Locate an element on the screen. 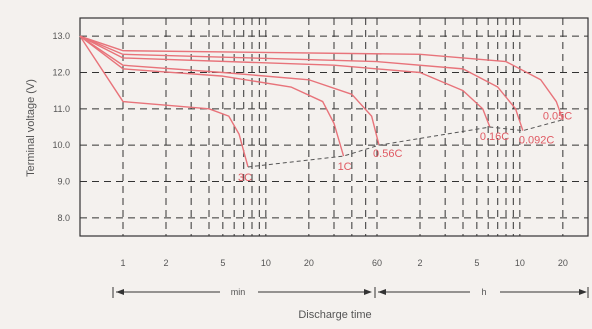 The width and height of the screenshot is (592, 329). x-axis-ticks: 1 2 5 10 20 60 2 5 10 20 is located at coordinates (343, 263).